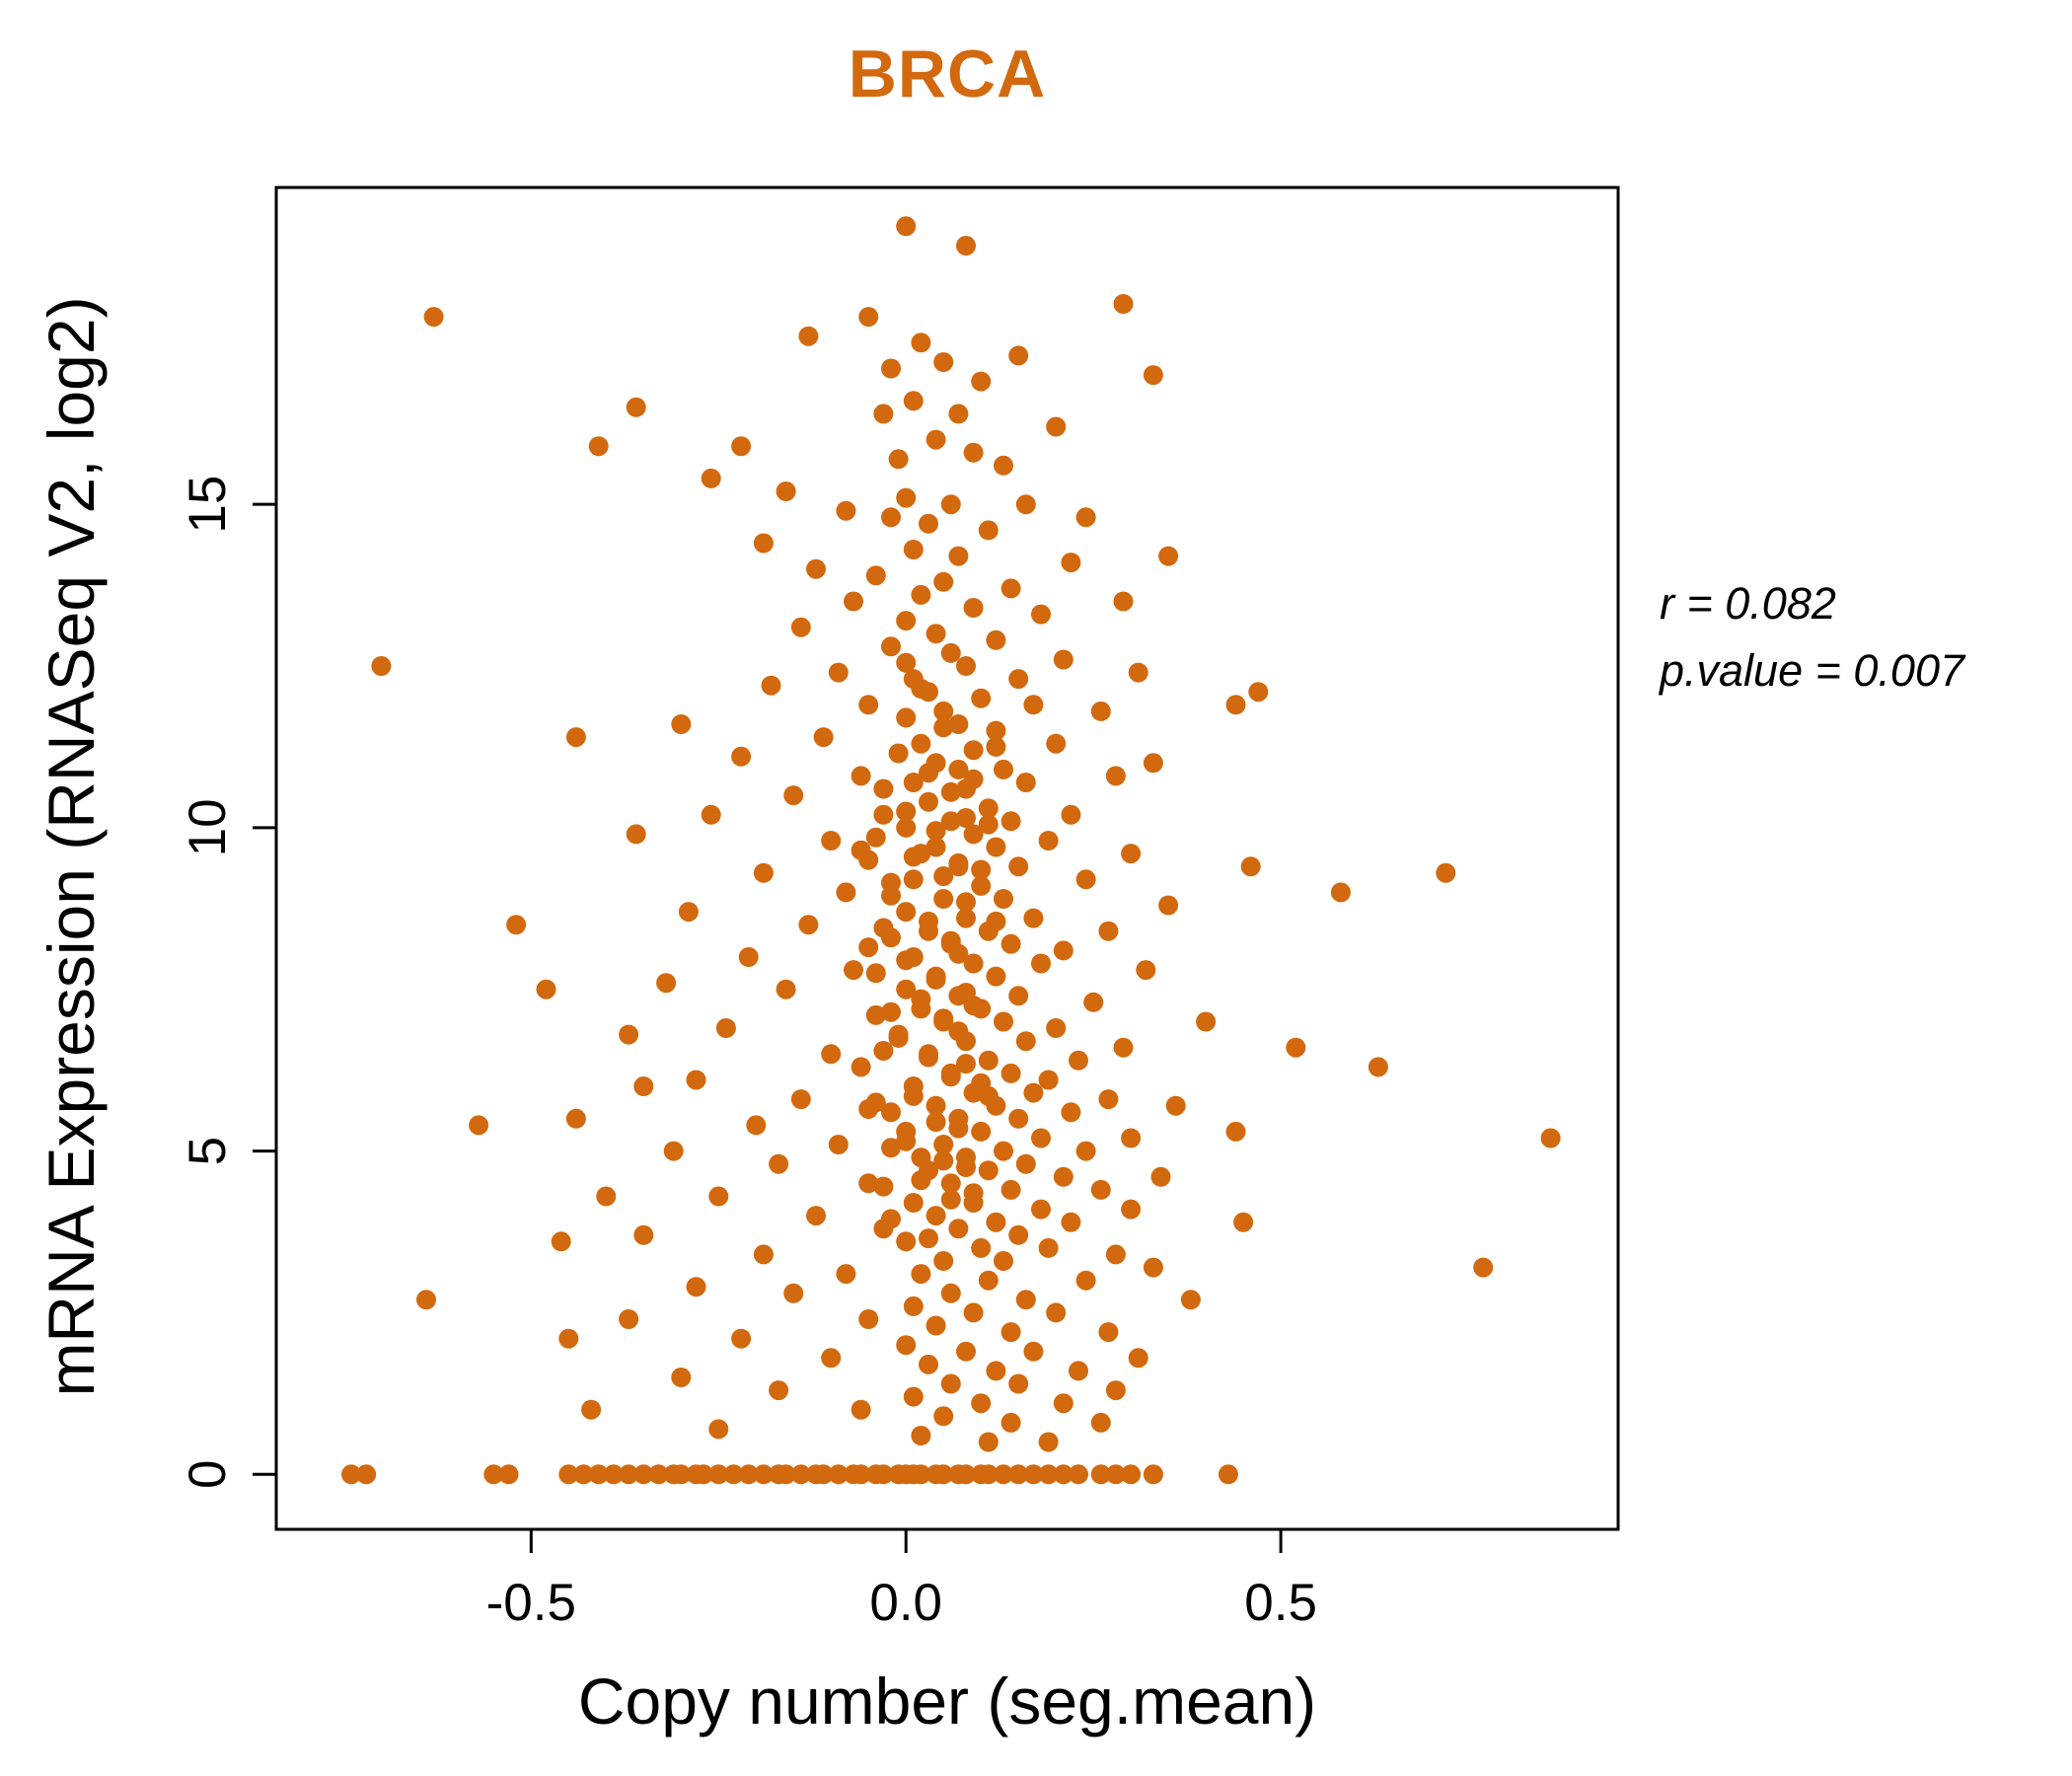  What do you see at coordinates (1813, 670) in the screenshot?
I see `p-value-text: p.value = 0.007` at bounding box center [1813, 670].